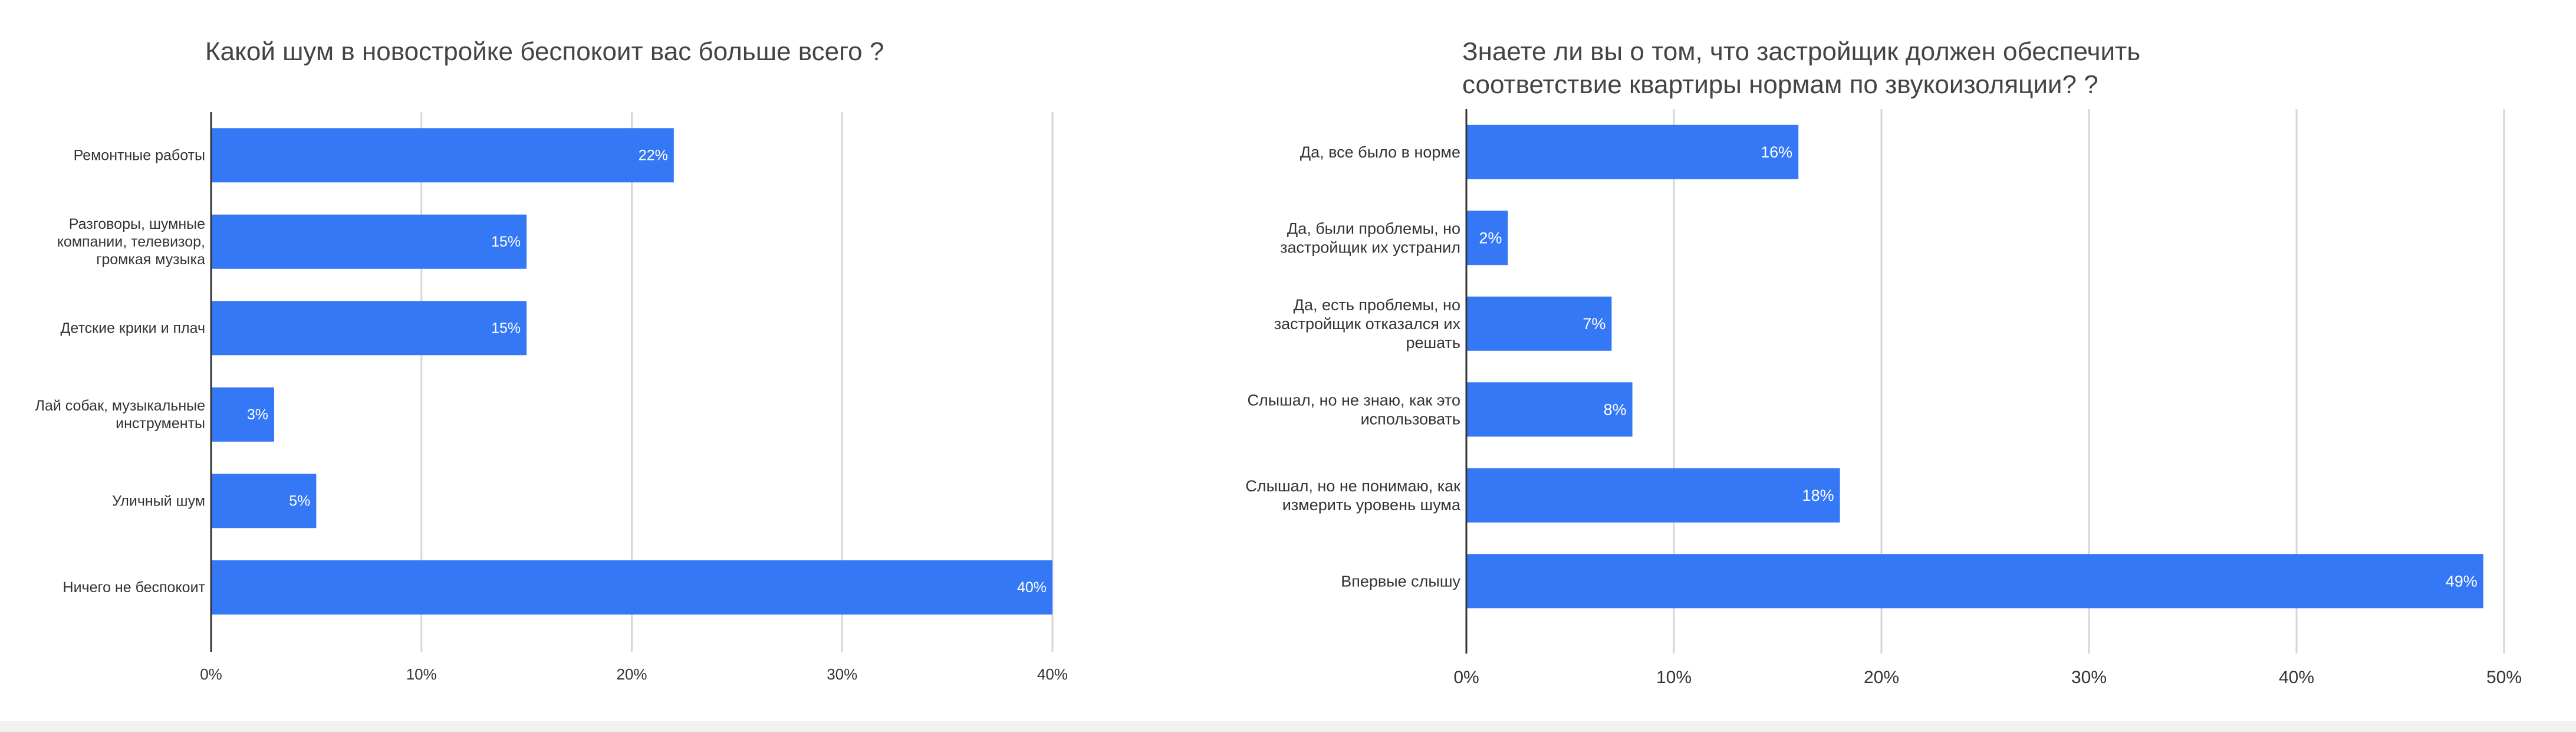 The width and height of the screenshot is (2576, 732). I want to click on category-label: Слышал, но не знаю, как это использовать, so click(1353, 410).